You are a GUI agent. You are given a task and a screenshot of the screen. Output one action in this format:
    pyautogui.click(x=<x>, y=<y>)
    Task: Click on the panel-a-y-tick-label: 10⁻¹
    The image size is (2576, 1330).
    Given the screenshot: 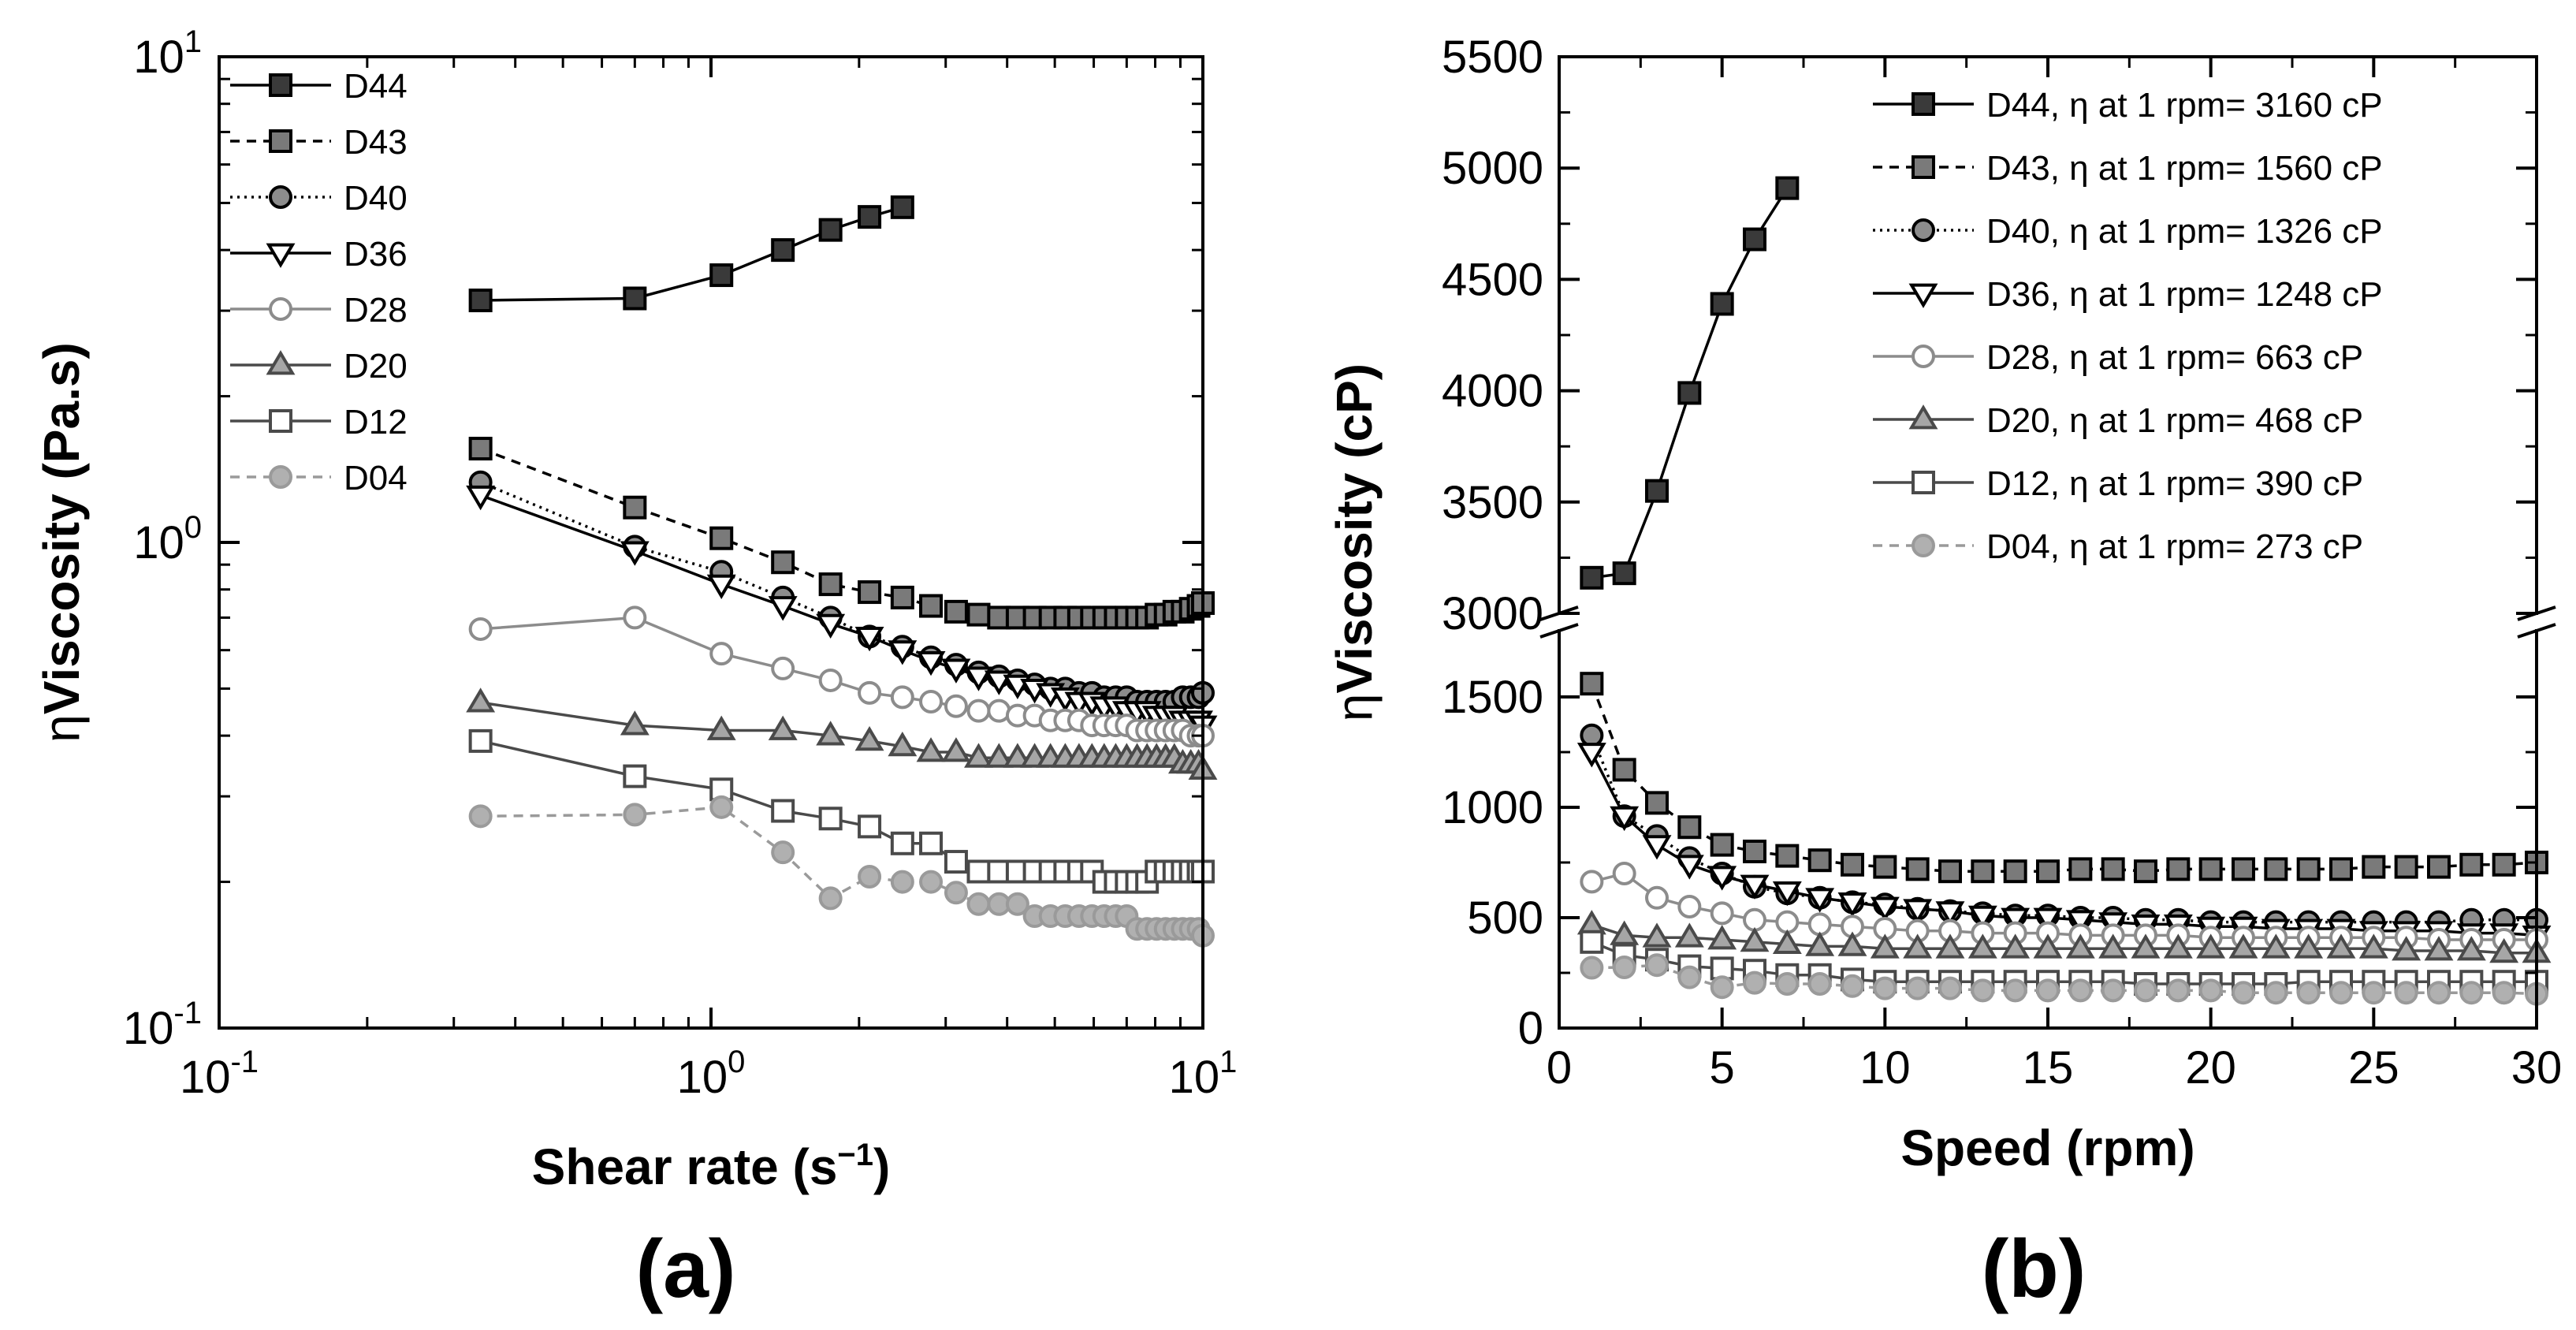 What is the action you would take?
    pyautogui.click(x=162, y=1025)
    